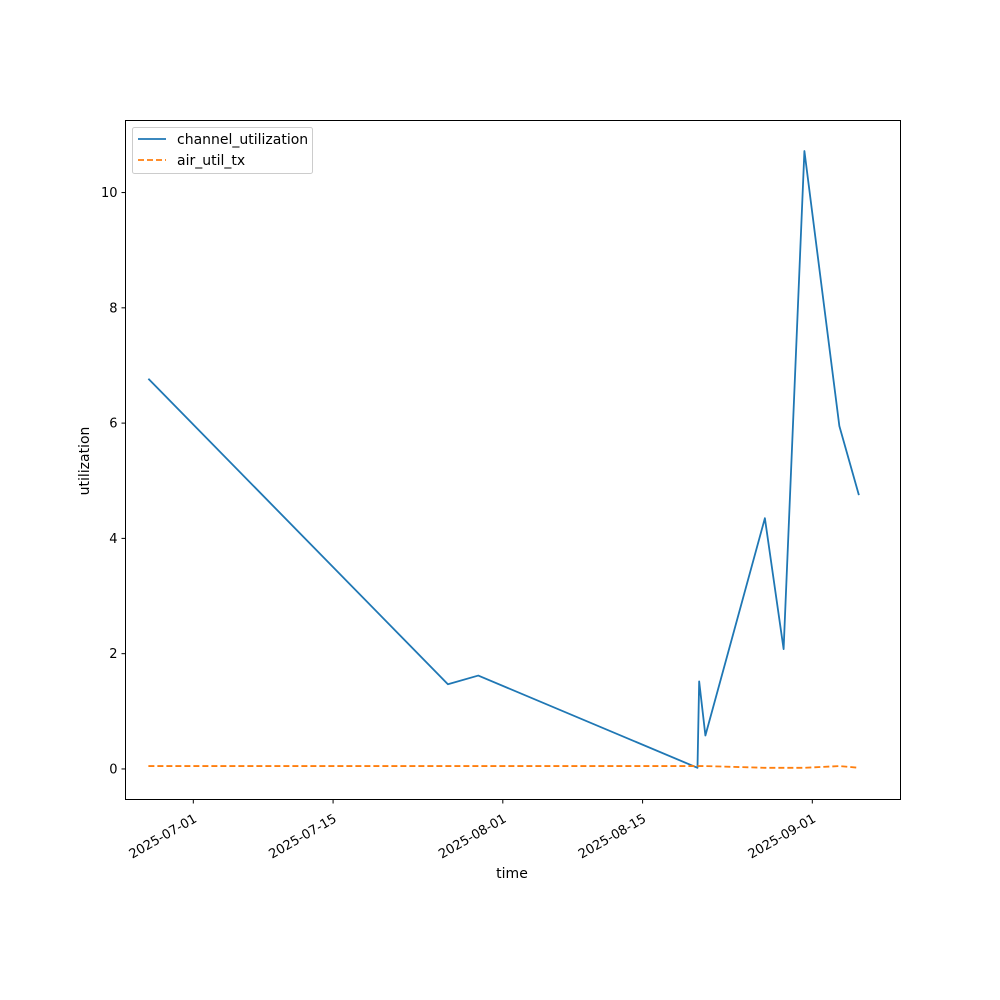 Image resolution: width=1000 pixels, height=1000 pixels. What do you see at coordinates (242, 140) in the screenshot?
I see `legend-label-channel-utilization: channel_utilization` at bounding box center [242, 140].